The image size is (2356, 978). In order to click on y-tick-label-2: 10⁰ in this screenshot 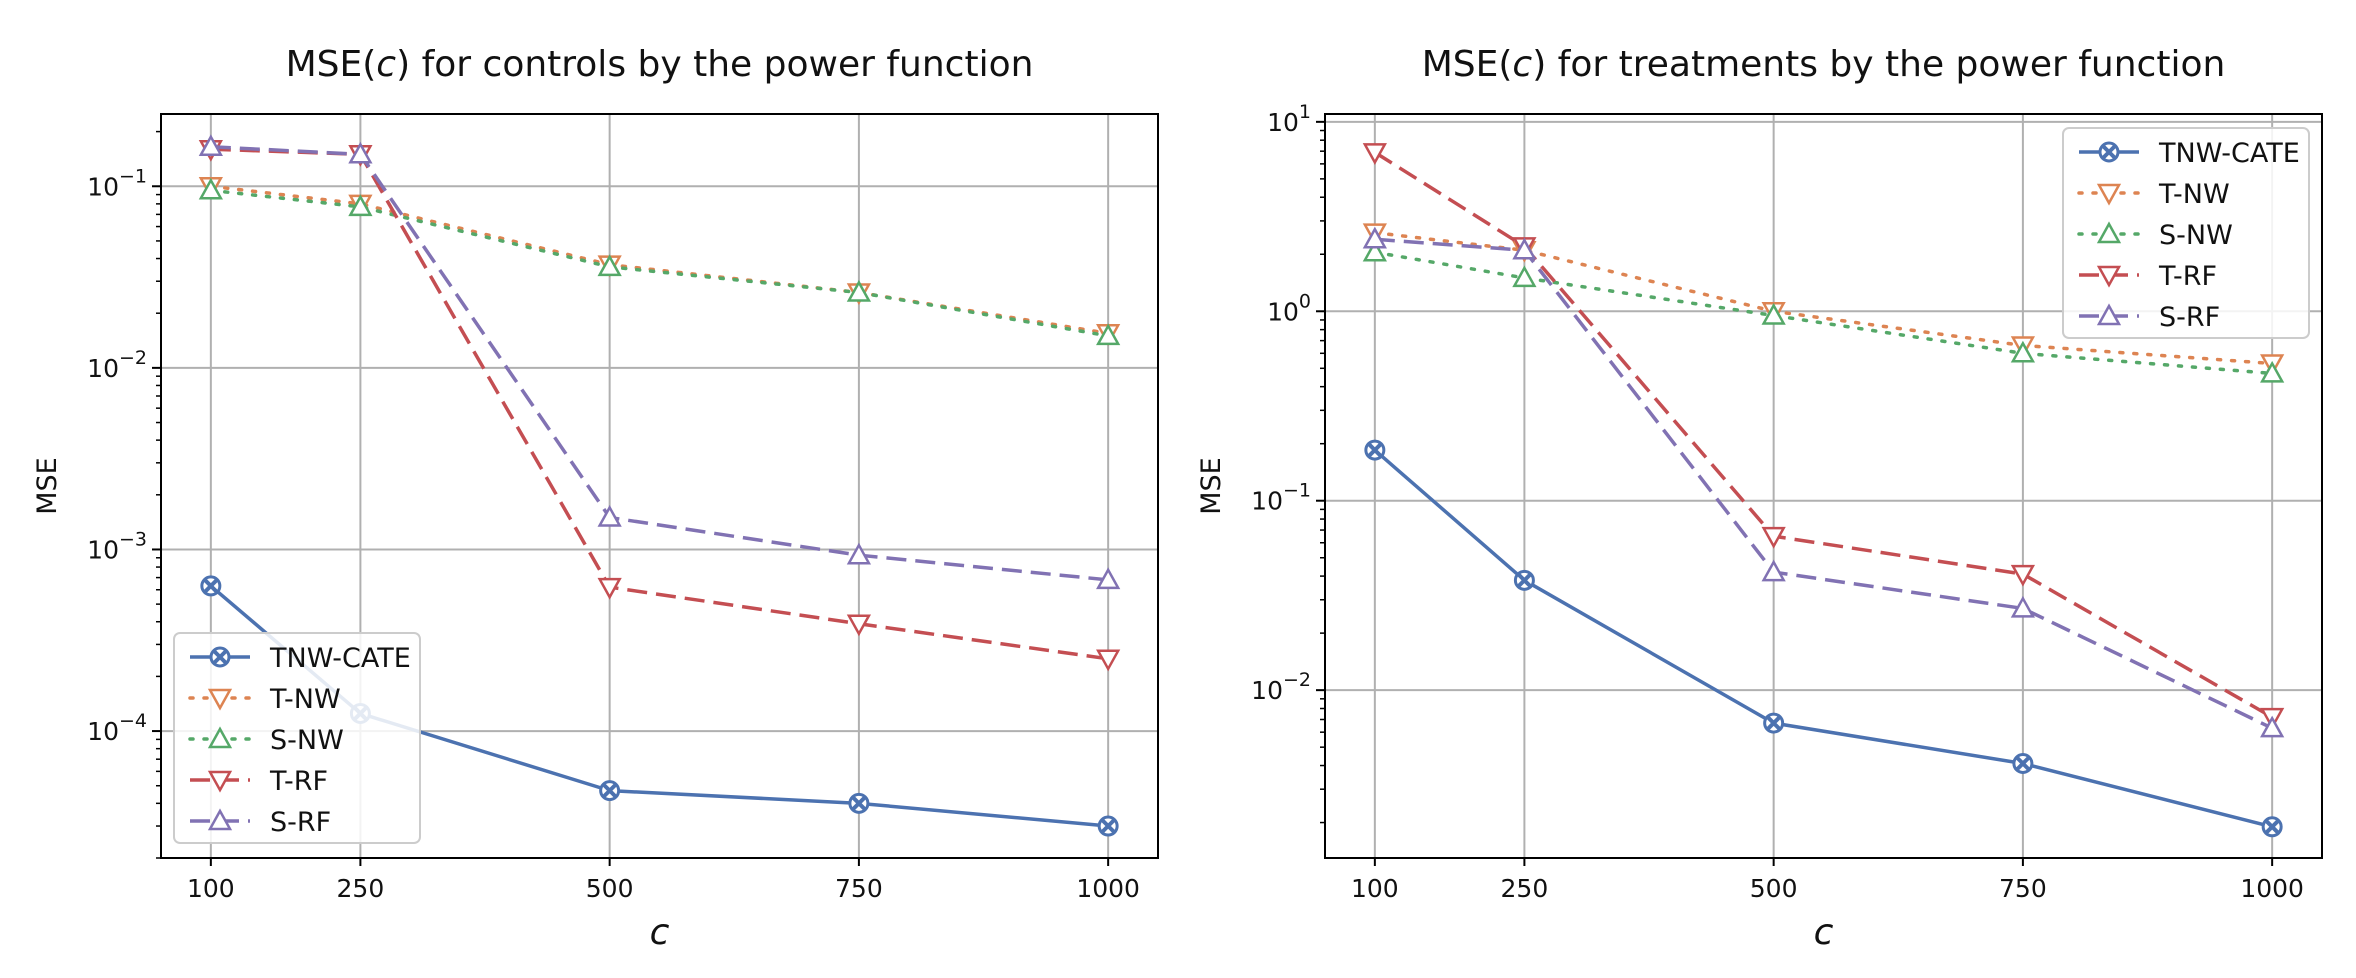, I will do `click(1289, 308)`.